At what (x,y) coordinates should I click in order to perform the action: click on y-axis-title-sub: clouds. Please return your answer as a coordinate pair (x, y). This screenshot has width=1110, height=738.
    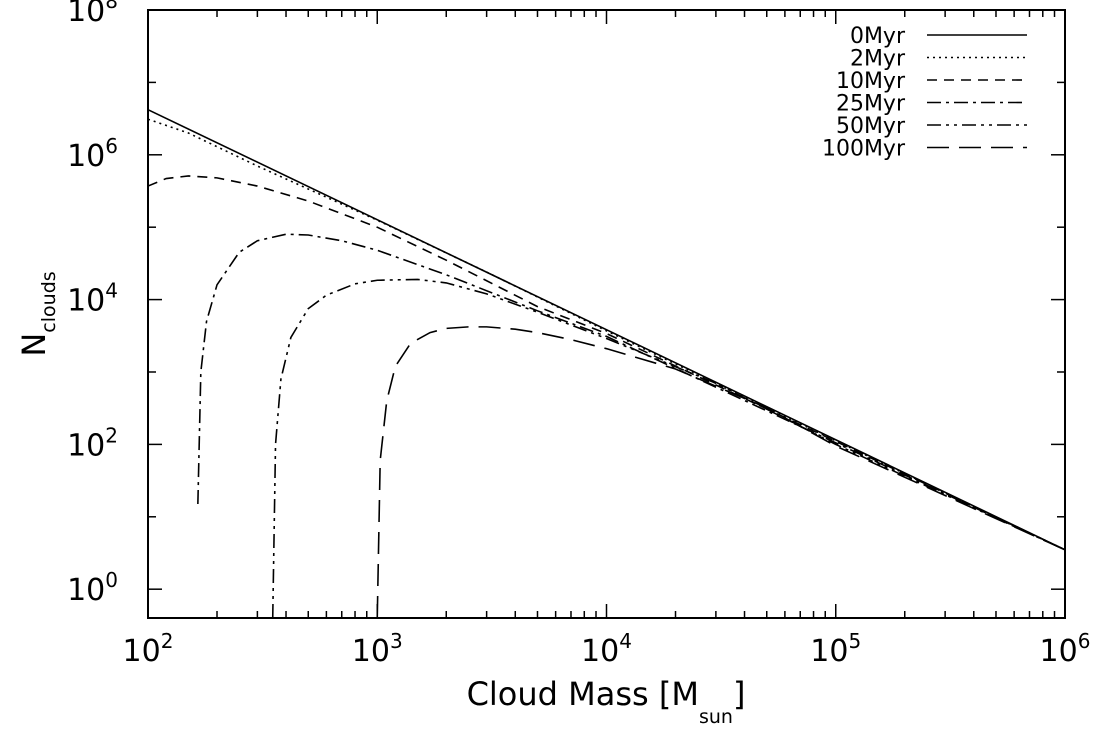
    Looking at the image, I should click on (49, 301).